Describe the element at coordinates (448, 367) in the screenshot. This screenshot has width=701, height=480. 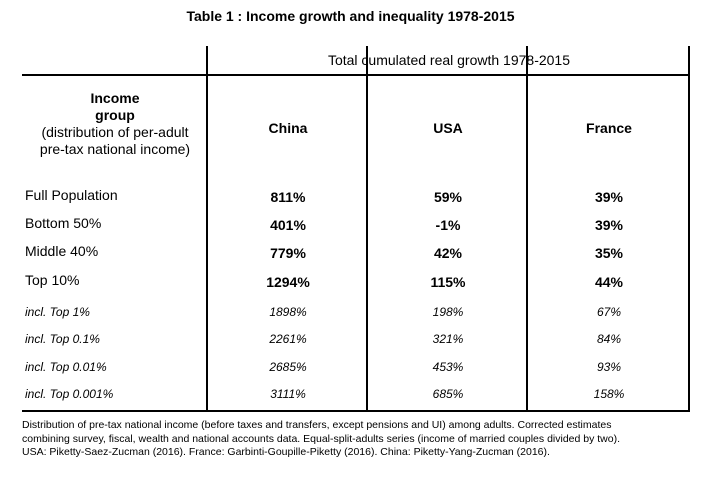
I see `value-usa: 453%` at that location.